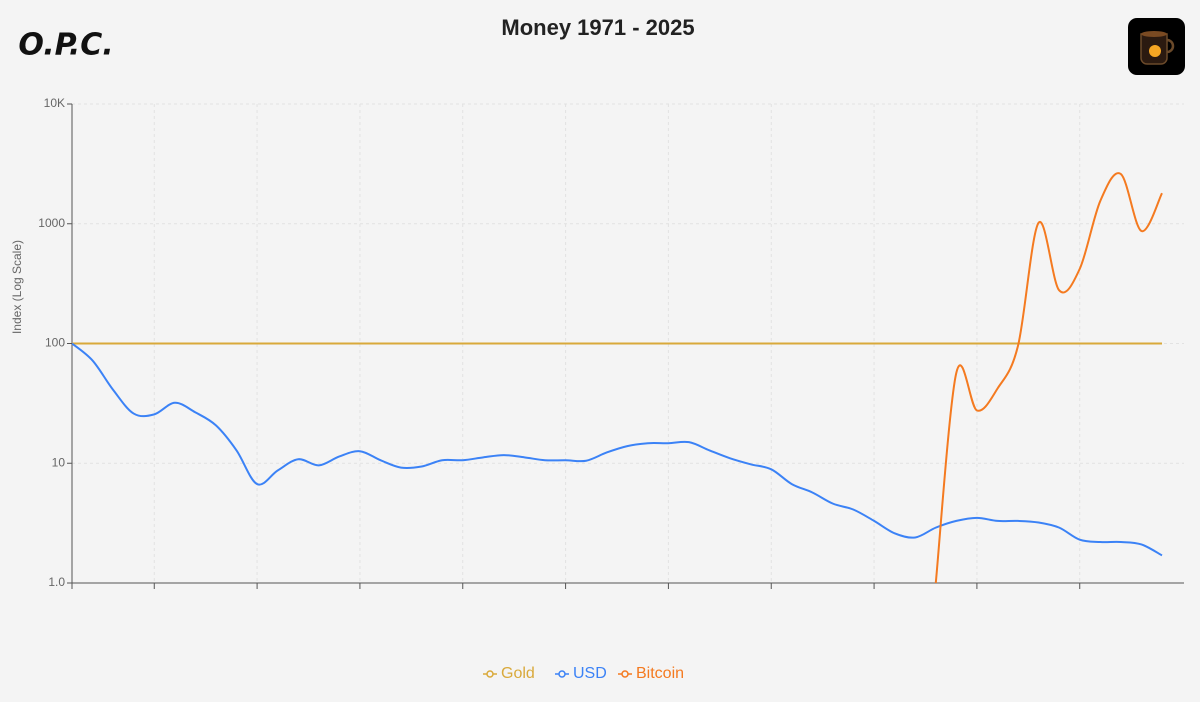 This screenshot has height=702, width=1200. I want to click on y-tick-label: 1000, so click(51, 223).